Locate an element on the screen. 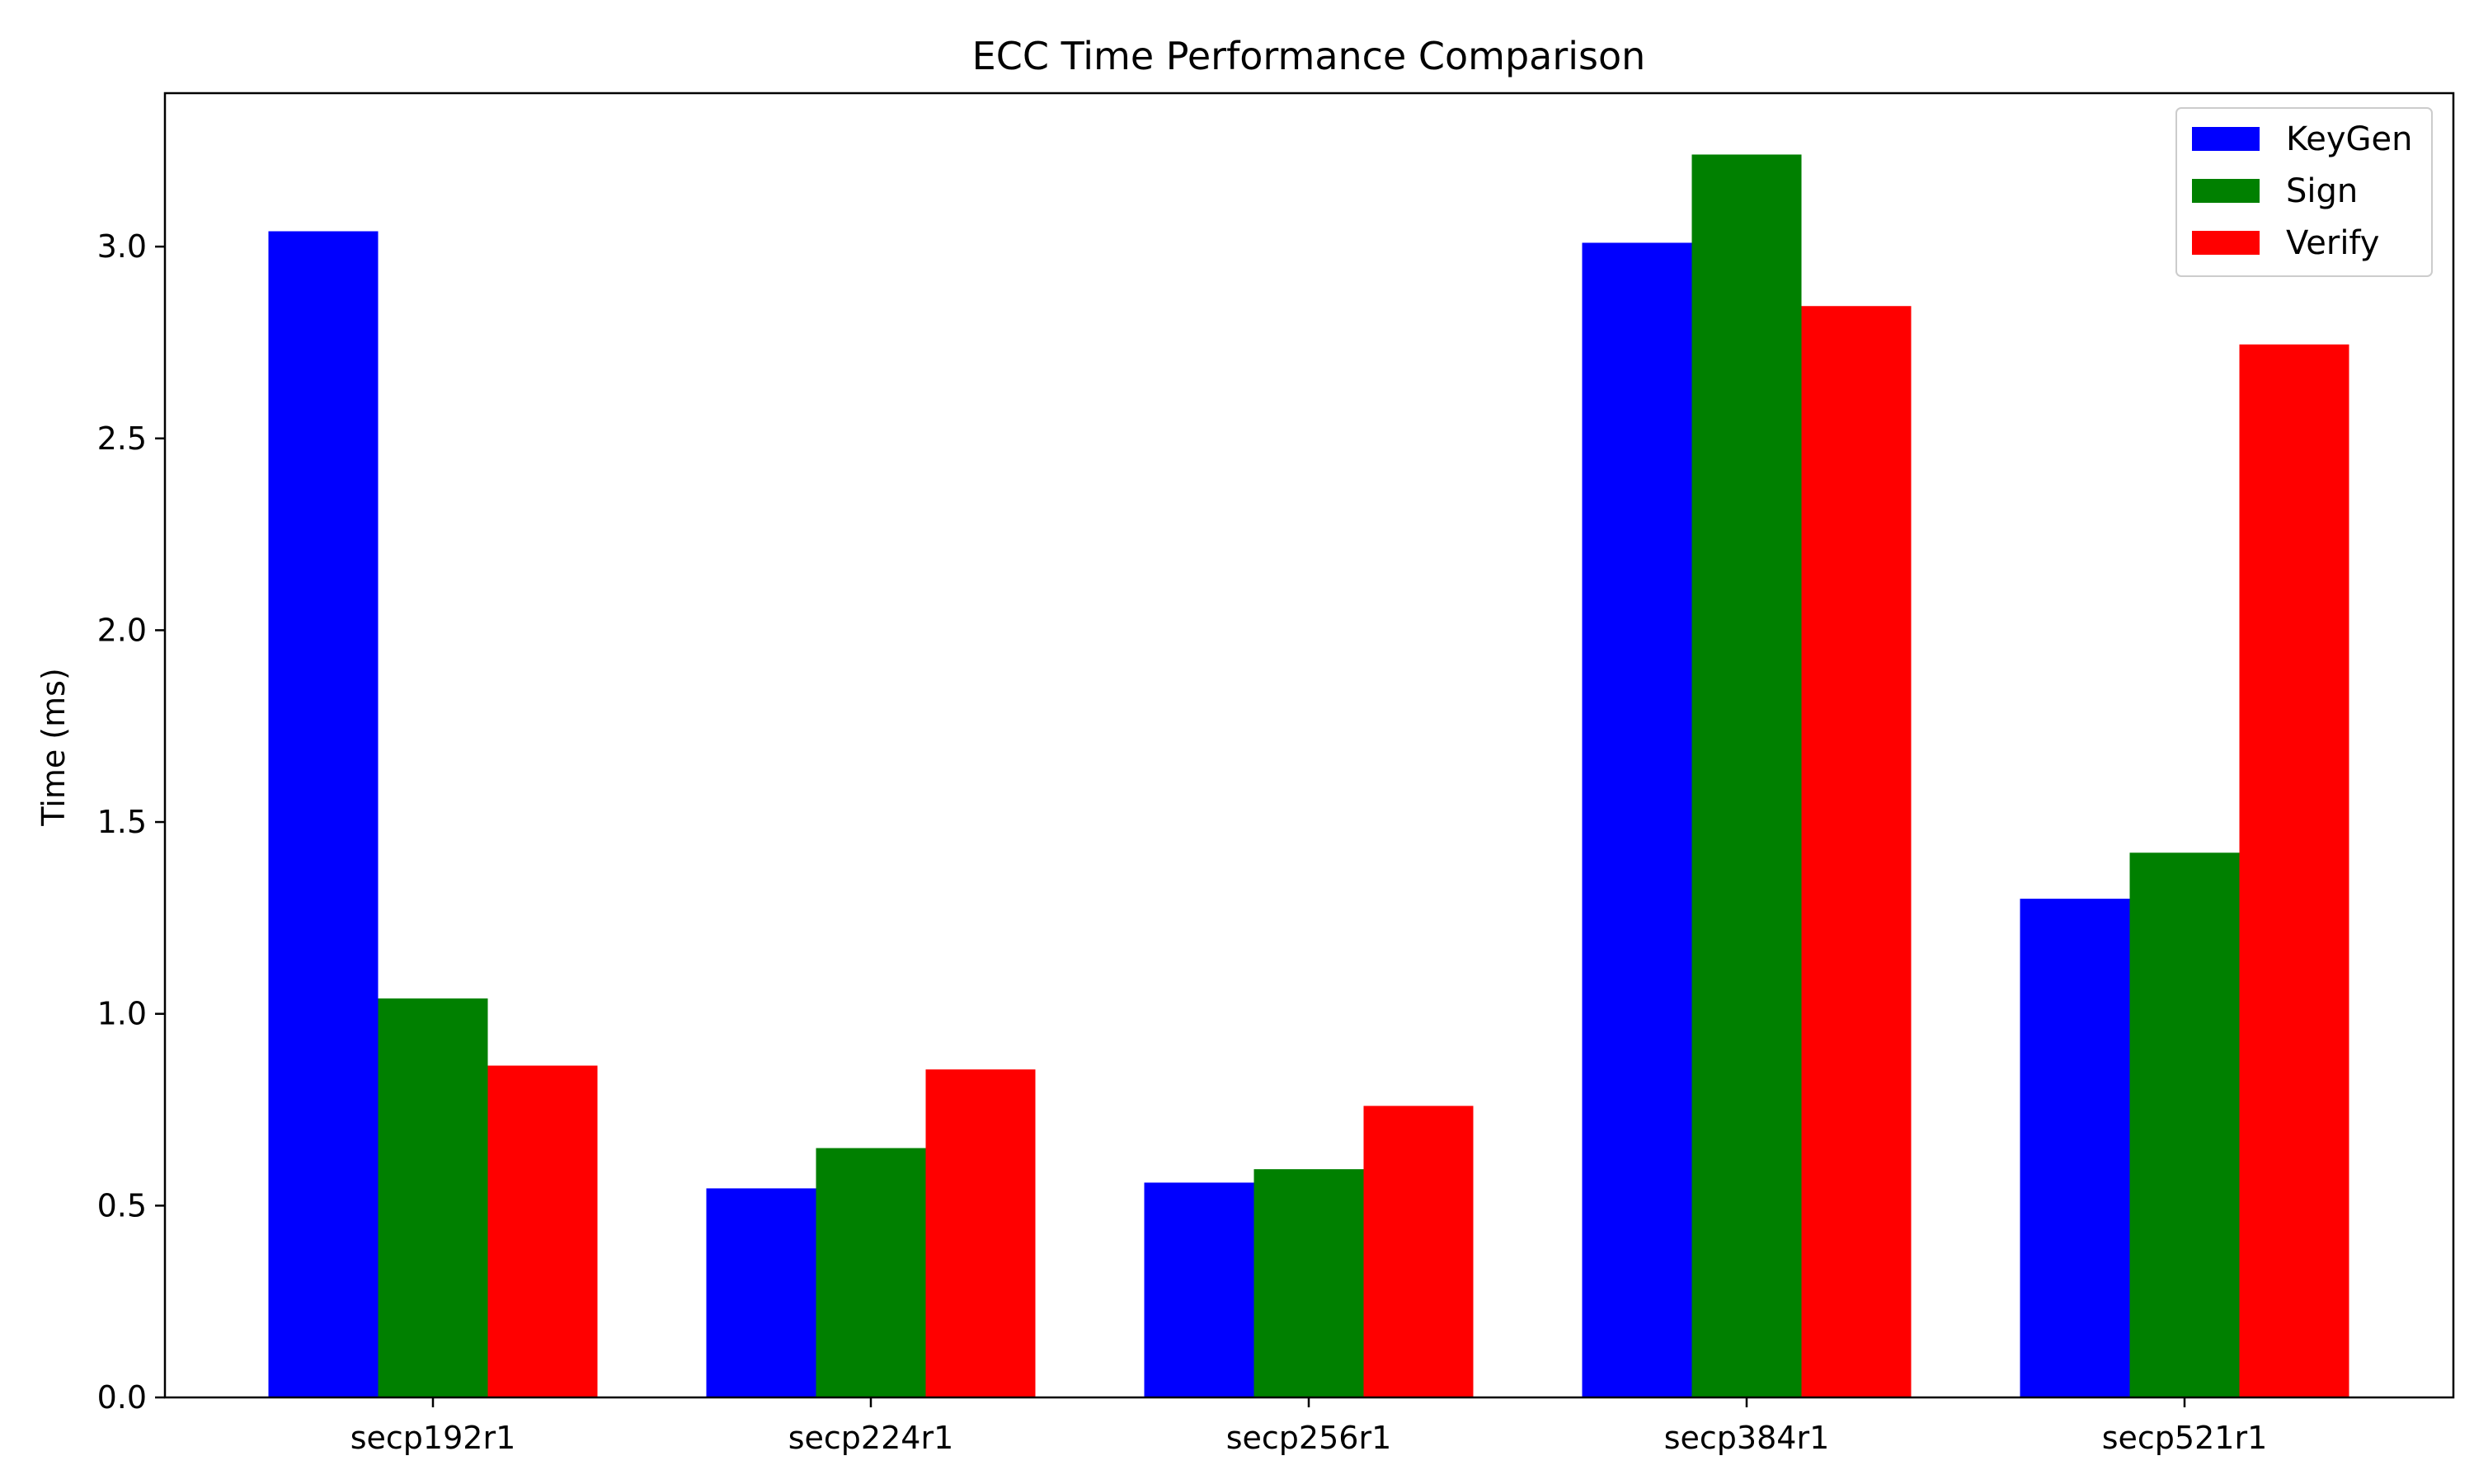 The height and width of the screenshot is (1484, 2474). x-tick-label-secp224r1: secp224r1 is located at coordinates (871, 1438).